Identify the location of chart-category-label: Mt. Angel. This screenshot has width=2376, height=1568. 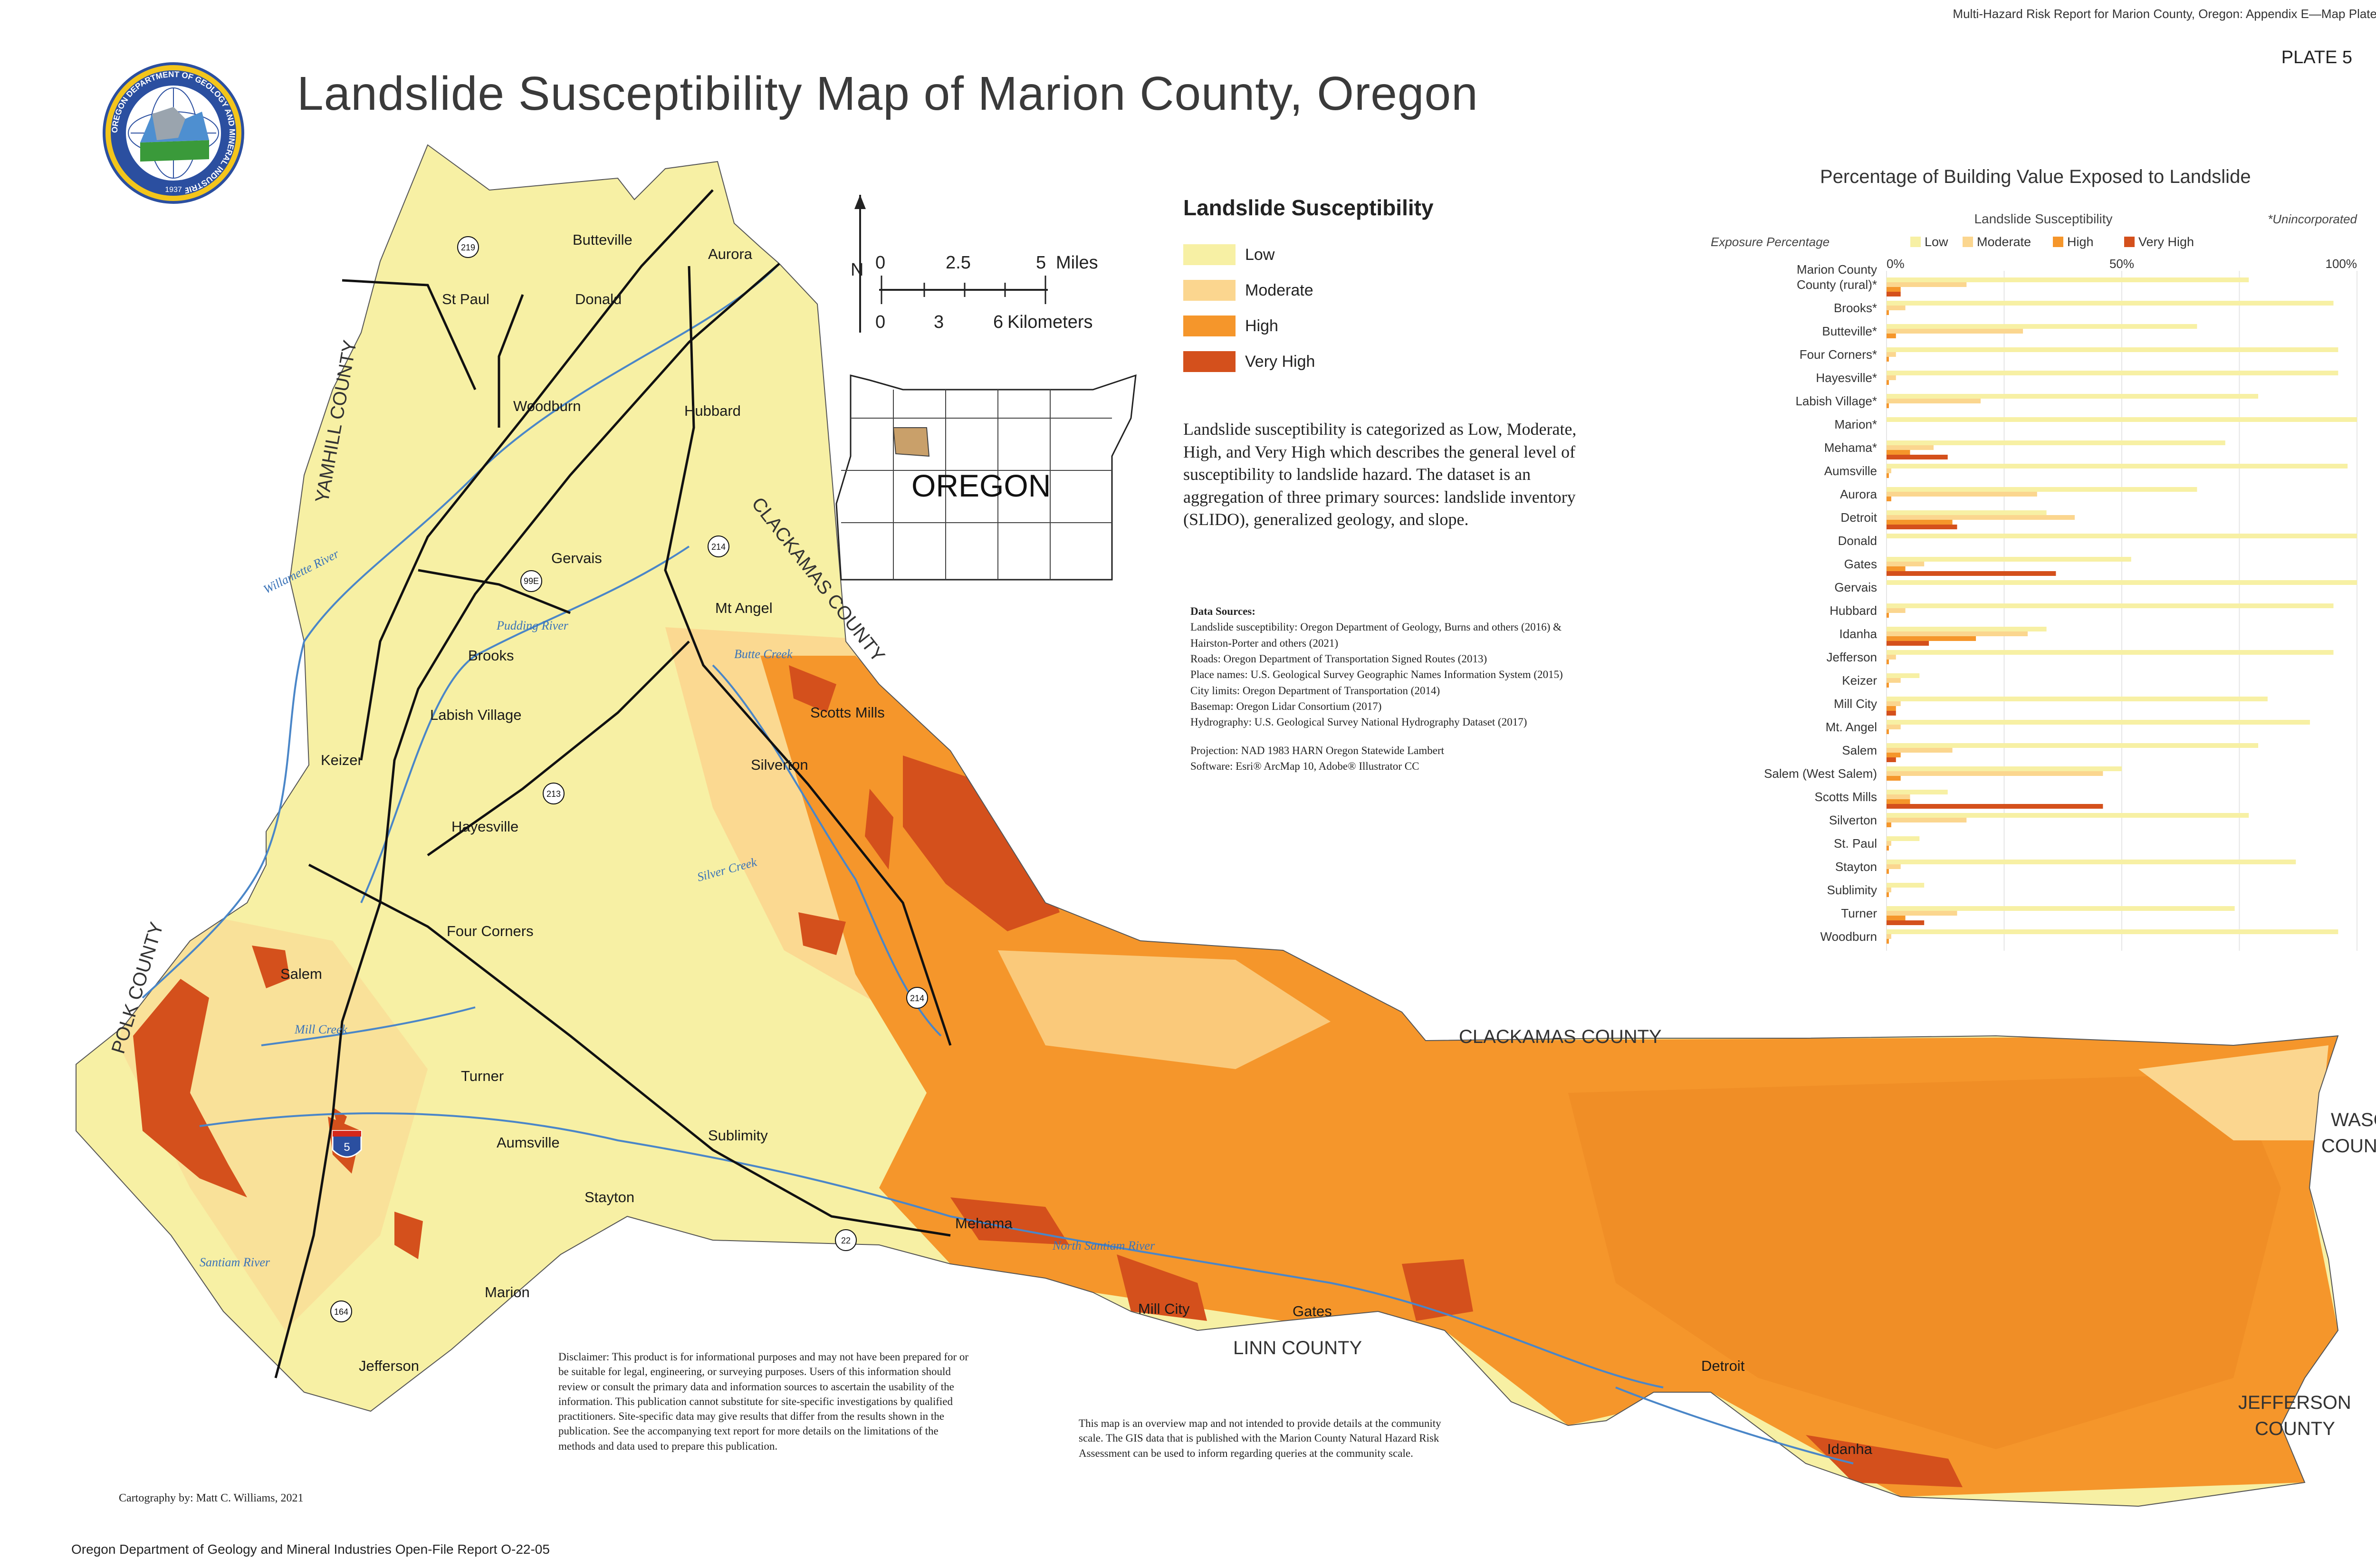
(1851, 727).